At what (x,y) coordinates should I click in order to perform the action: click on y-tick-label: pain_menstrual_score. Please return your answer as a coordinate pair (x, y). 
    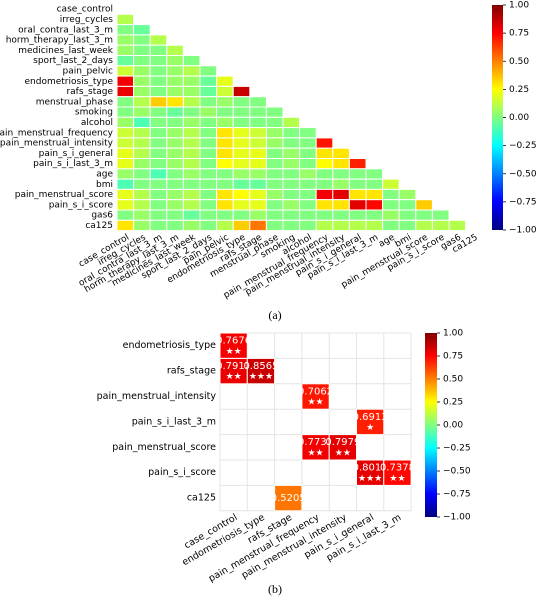
    Looking at the image, I should click on (164, 447).